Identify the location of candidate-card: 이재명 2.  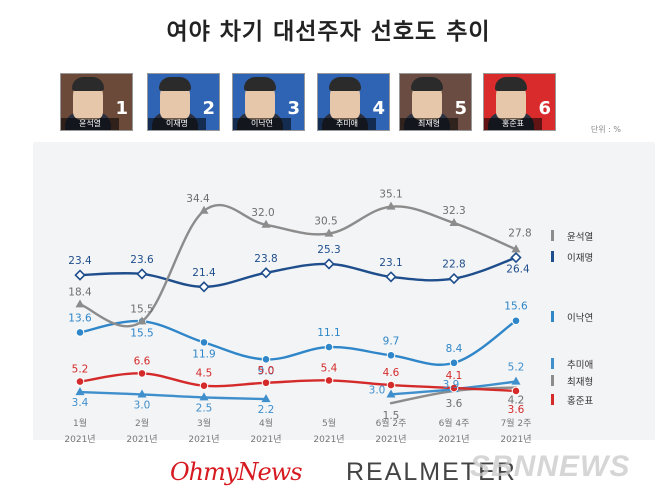
(183, 102).